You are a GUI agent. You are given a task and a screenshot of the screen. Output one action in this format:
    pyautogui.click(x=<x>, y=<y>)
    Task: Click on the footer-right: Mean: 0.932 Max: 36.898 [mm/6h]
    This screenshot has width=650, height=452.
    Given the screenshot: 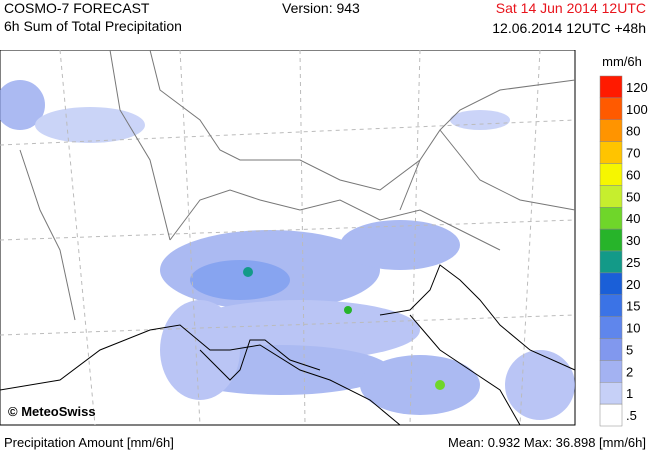 What is the action you would take?
    pyautogui.click(x=547, y=442)
    